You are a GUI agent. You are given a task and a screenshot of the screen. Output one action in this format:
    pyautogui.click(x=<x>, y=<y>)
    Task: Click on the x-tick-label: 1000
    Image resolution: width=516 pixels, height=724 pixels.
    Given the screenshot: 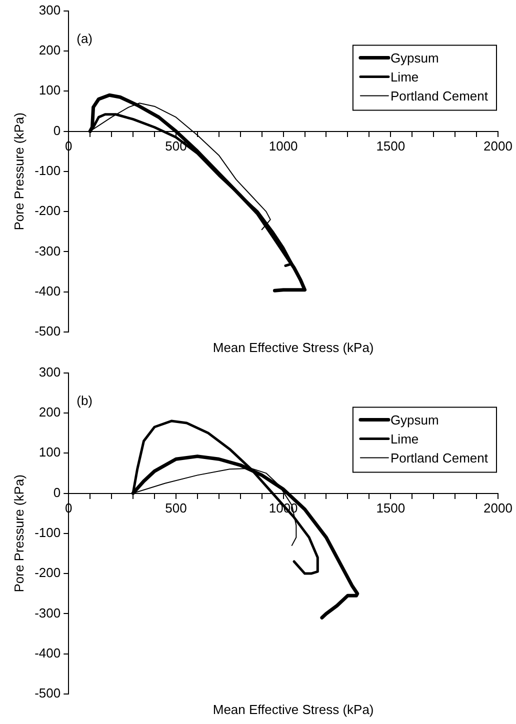 What is the action you would take?
    pyautogui.click(x=283, y=146)
    